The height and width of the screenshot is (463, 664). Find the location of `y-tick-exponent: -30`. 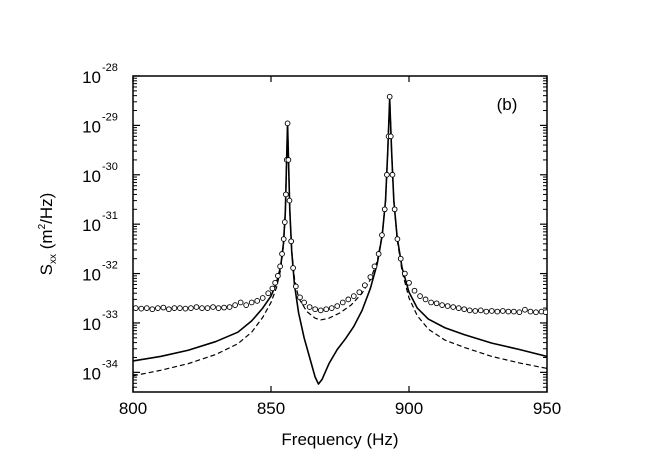

y-tick-exponent: -30 is located at coordinates (110, 167).